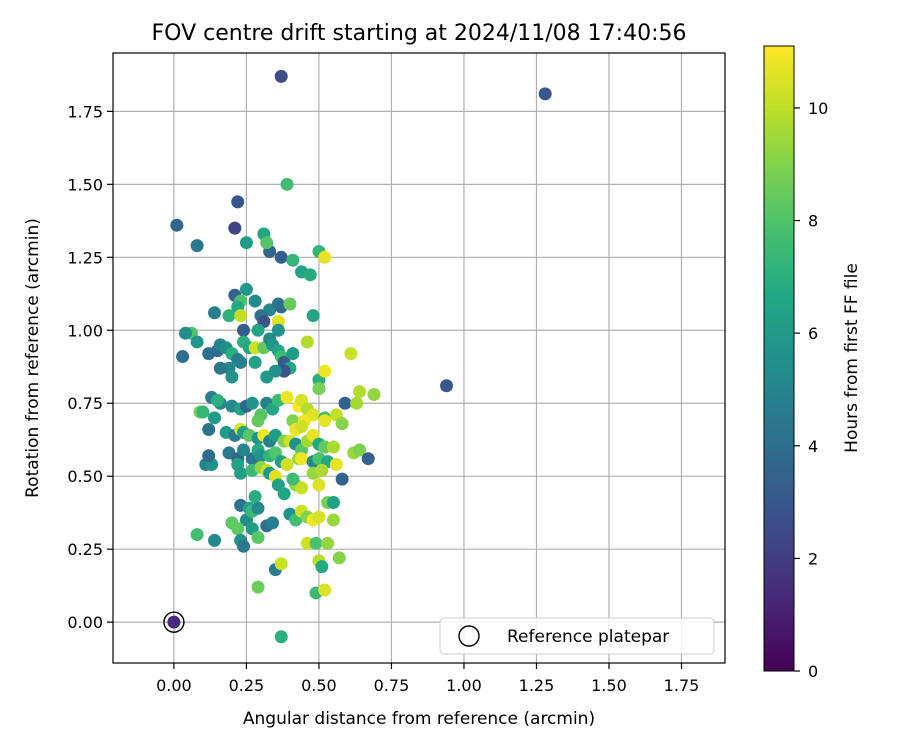 This screenshot has height=750, width=900. What do you see at coordinates (469, 636) in the screenshot?
I see `legend-marker-icon` at bounding box center [469, 636].